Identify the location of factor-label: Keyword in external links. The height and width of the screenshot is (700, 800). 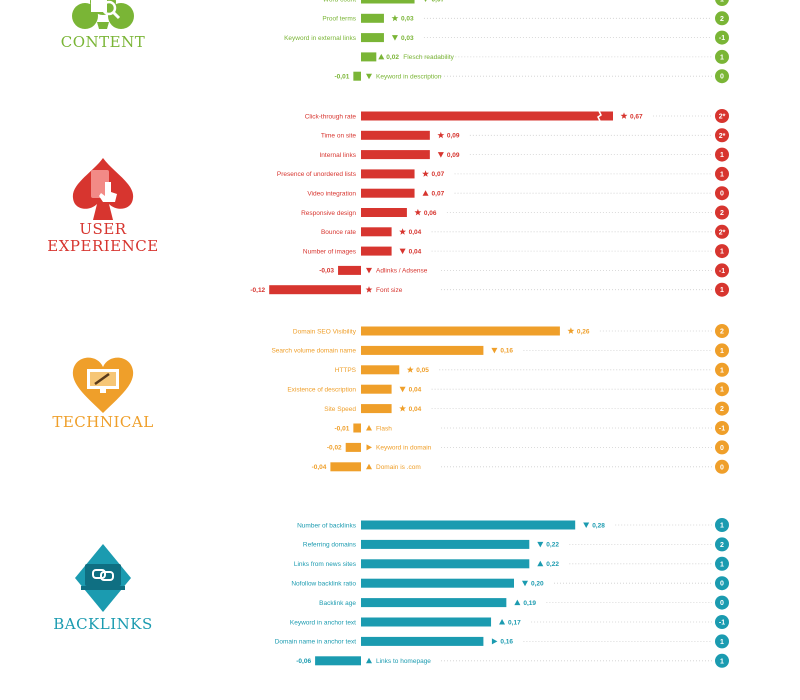
(320, 38).